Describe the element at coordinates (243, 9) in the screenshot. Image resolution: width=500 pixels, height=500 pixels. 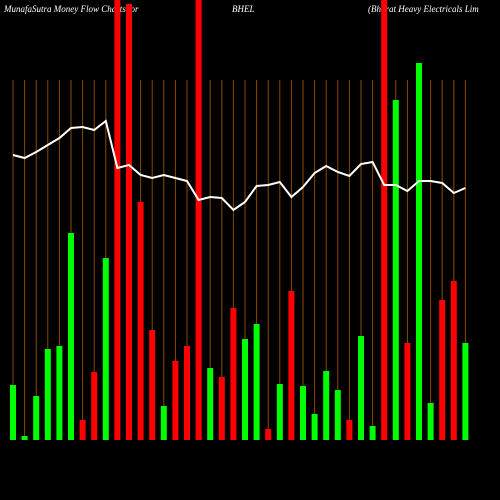
I see `chart-symbol: BHEL` at that location.